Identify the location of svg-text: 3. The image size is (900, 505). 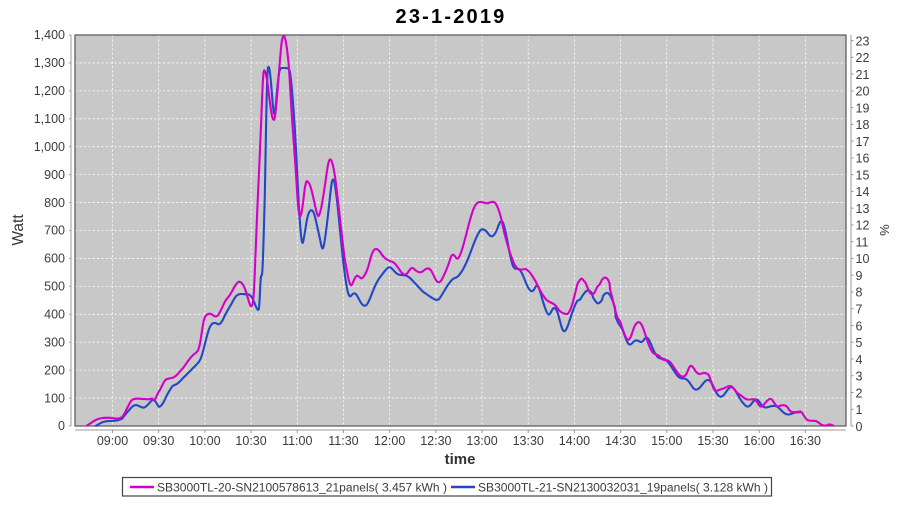
(859, 377).